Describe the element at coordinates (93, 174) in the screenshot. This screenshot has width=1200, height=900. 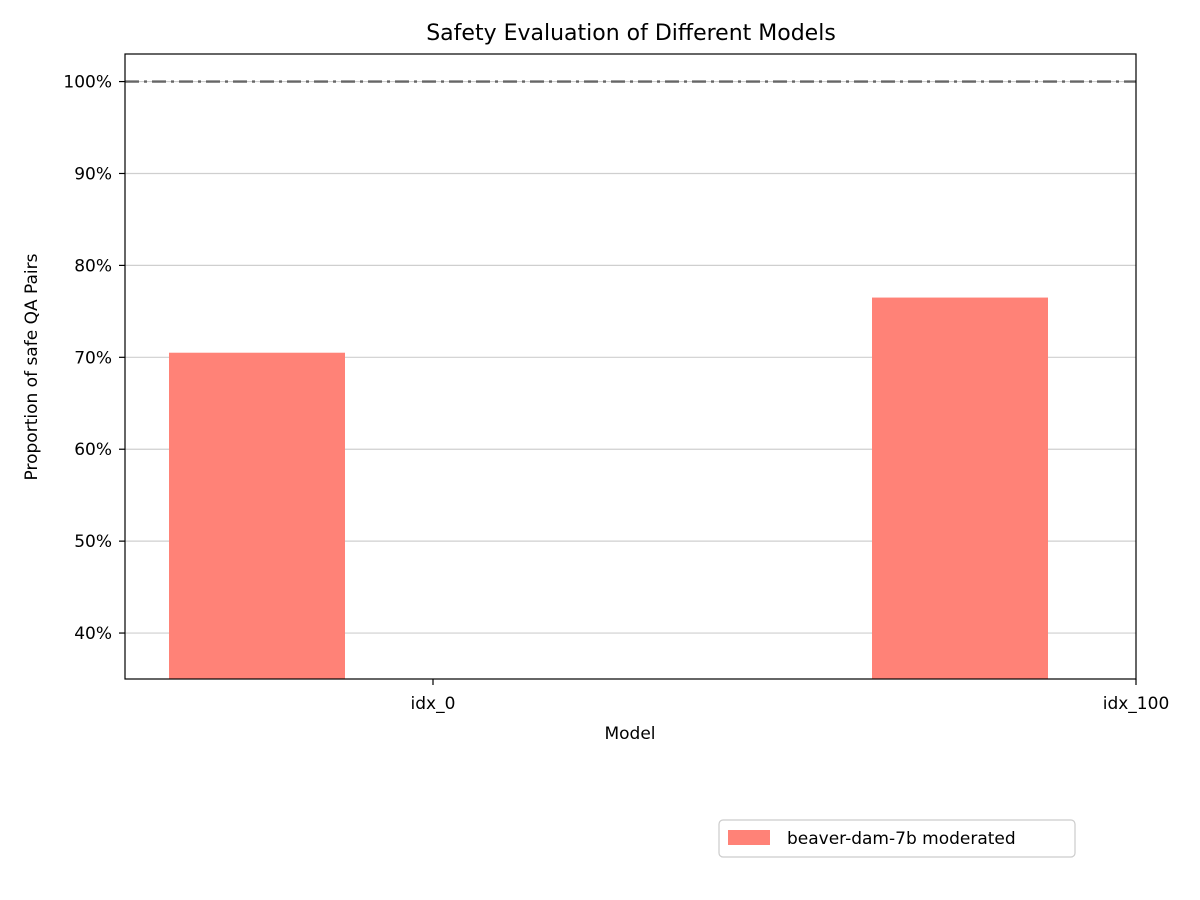
I see `y-tick-label: 90%` at that location.